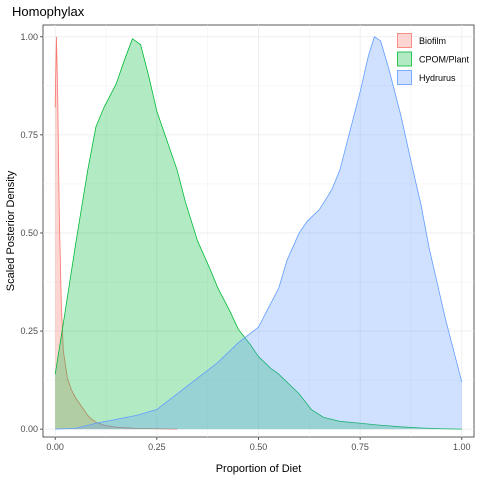 The image size is (480, 480). I want to click on legend: Biofilm CPOM/Plant Hydrurus, so click(433, 59).